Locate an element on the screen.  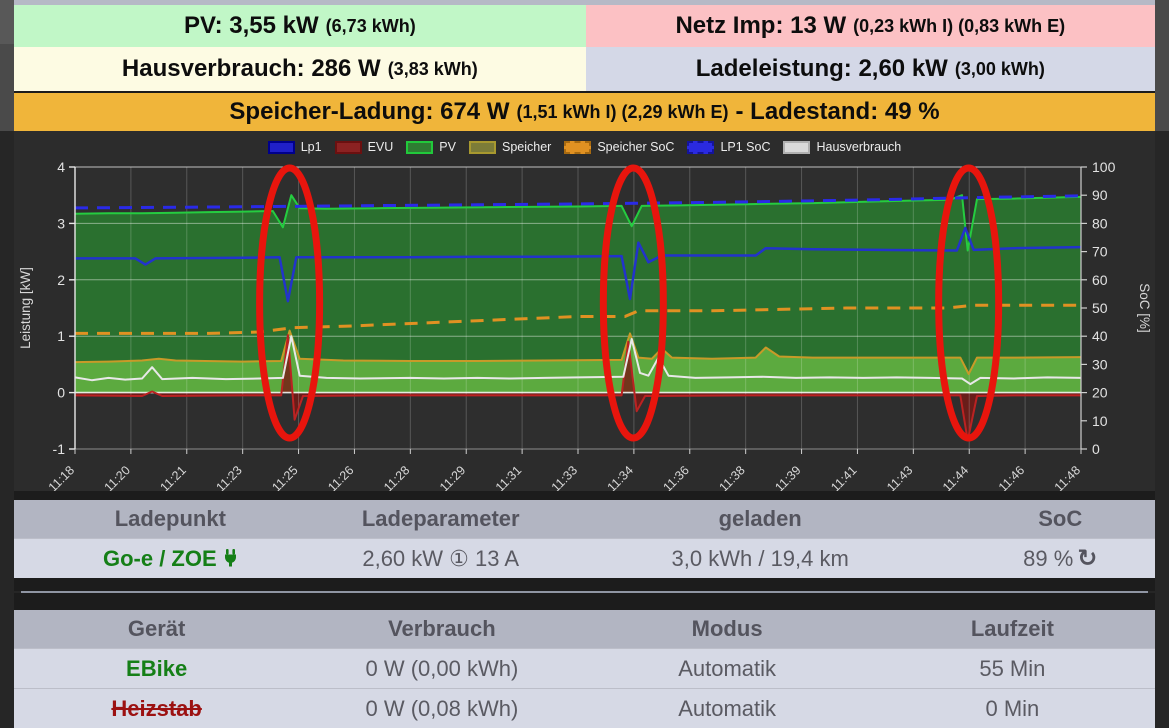
x-tick-label: 11:23 is located at coordinates (228, 477).